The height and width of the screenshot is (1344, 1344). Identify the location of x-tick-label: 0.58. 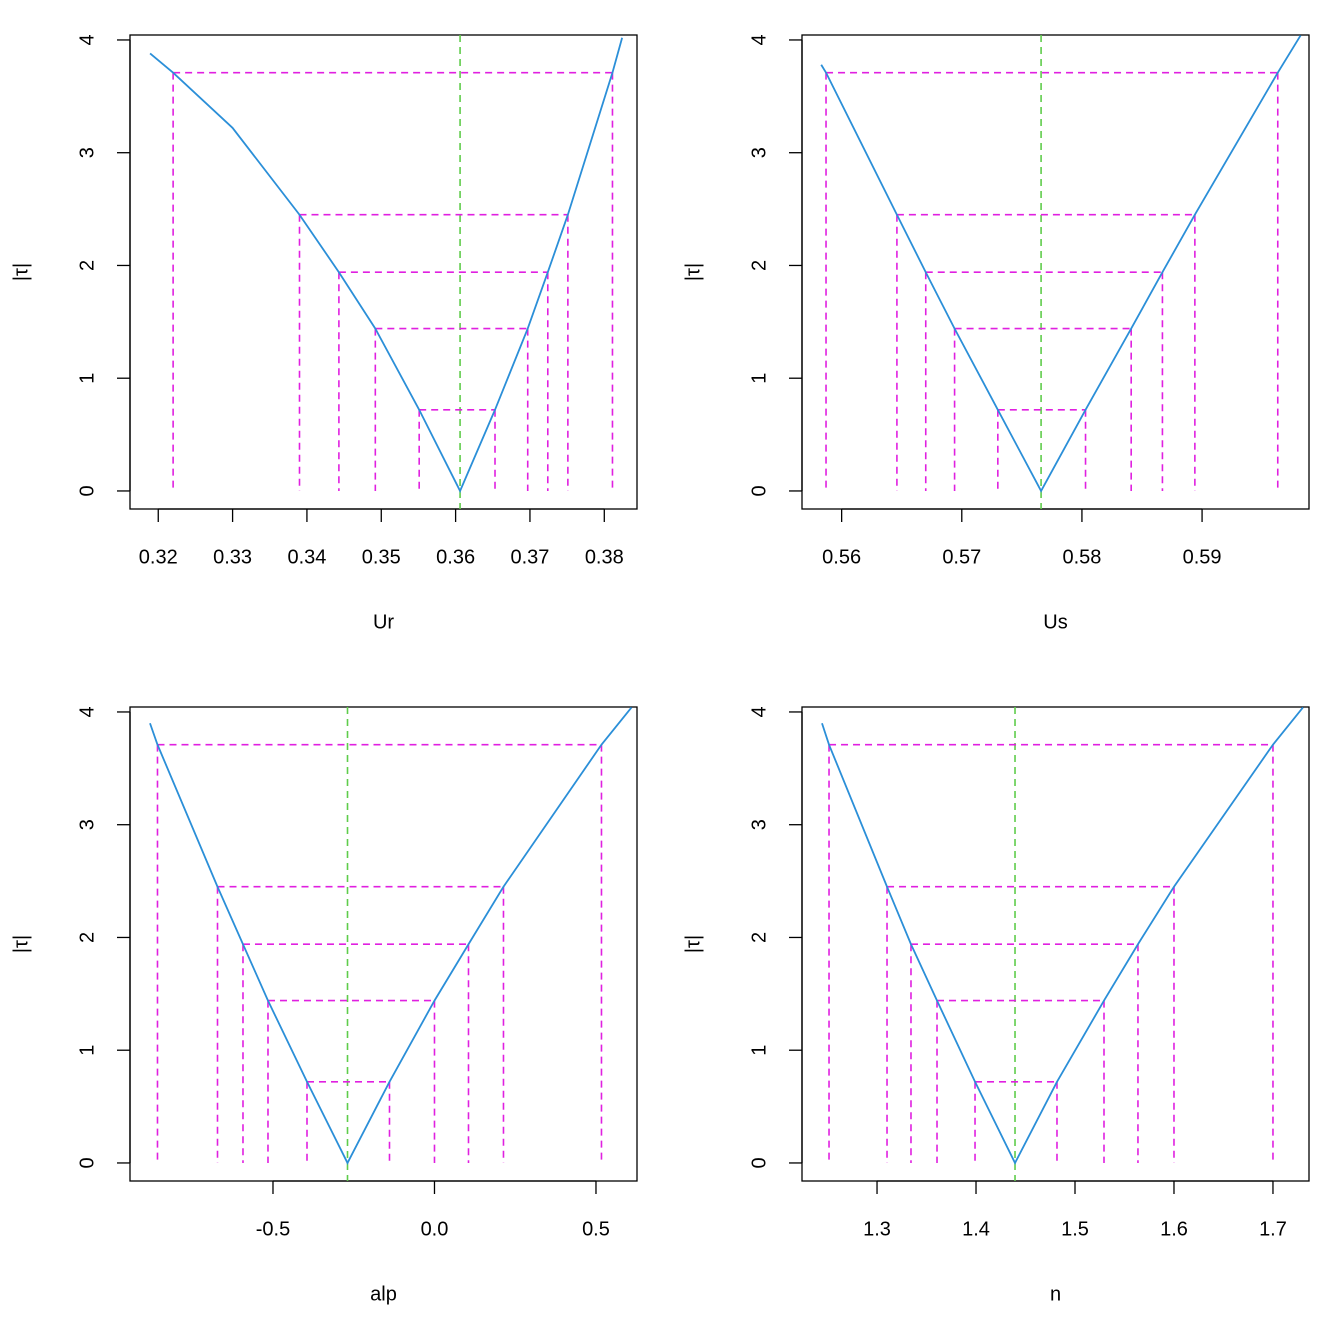
(1081, 557).